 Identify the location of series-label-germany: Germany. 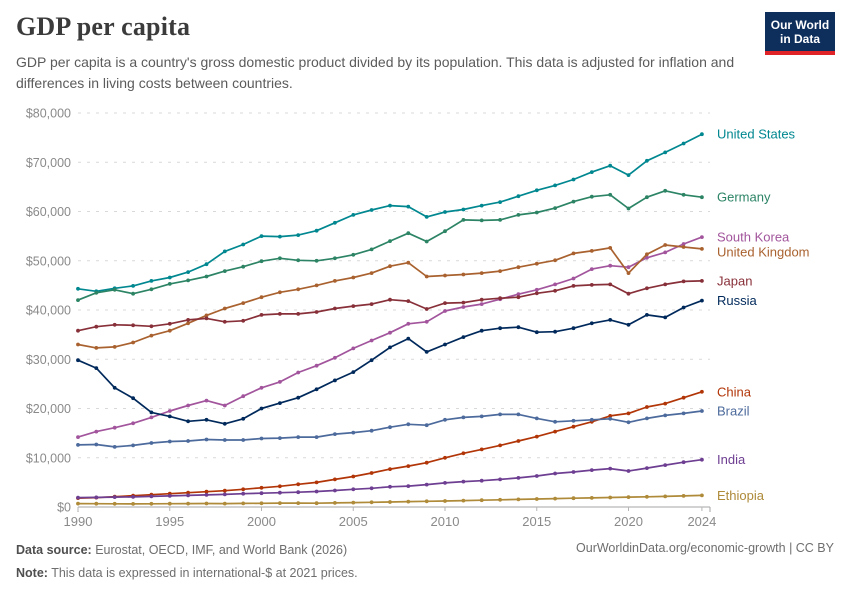
(744, 197).